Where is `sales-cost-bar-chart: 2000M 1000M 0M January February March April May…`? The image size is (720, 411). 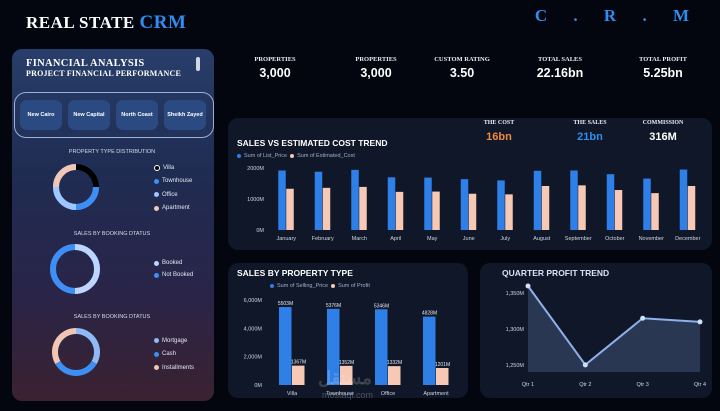
sales-cost-bar-chart: 2000M 1000M 0M January February March April May… is located at coordinates (474, 204).